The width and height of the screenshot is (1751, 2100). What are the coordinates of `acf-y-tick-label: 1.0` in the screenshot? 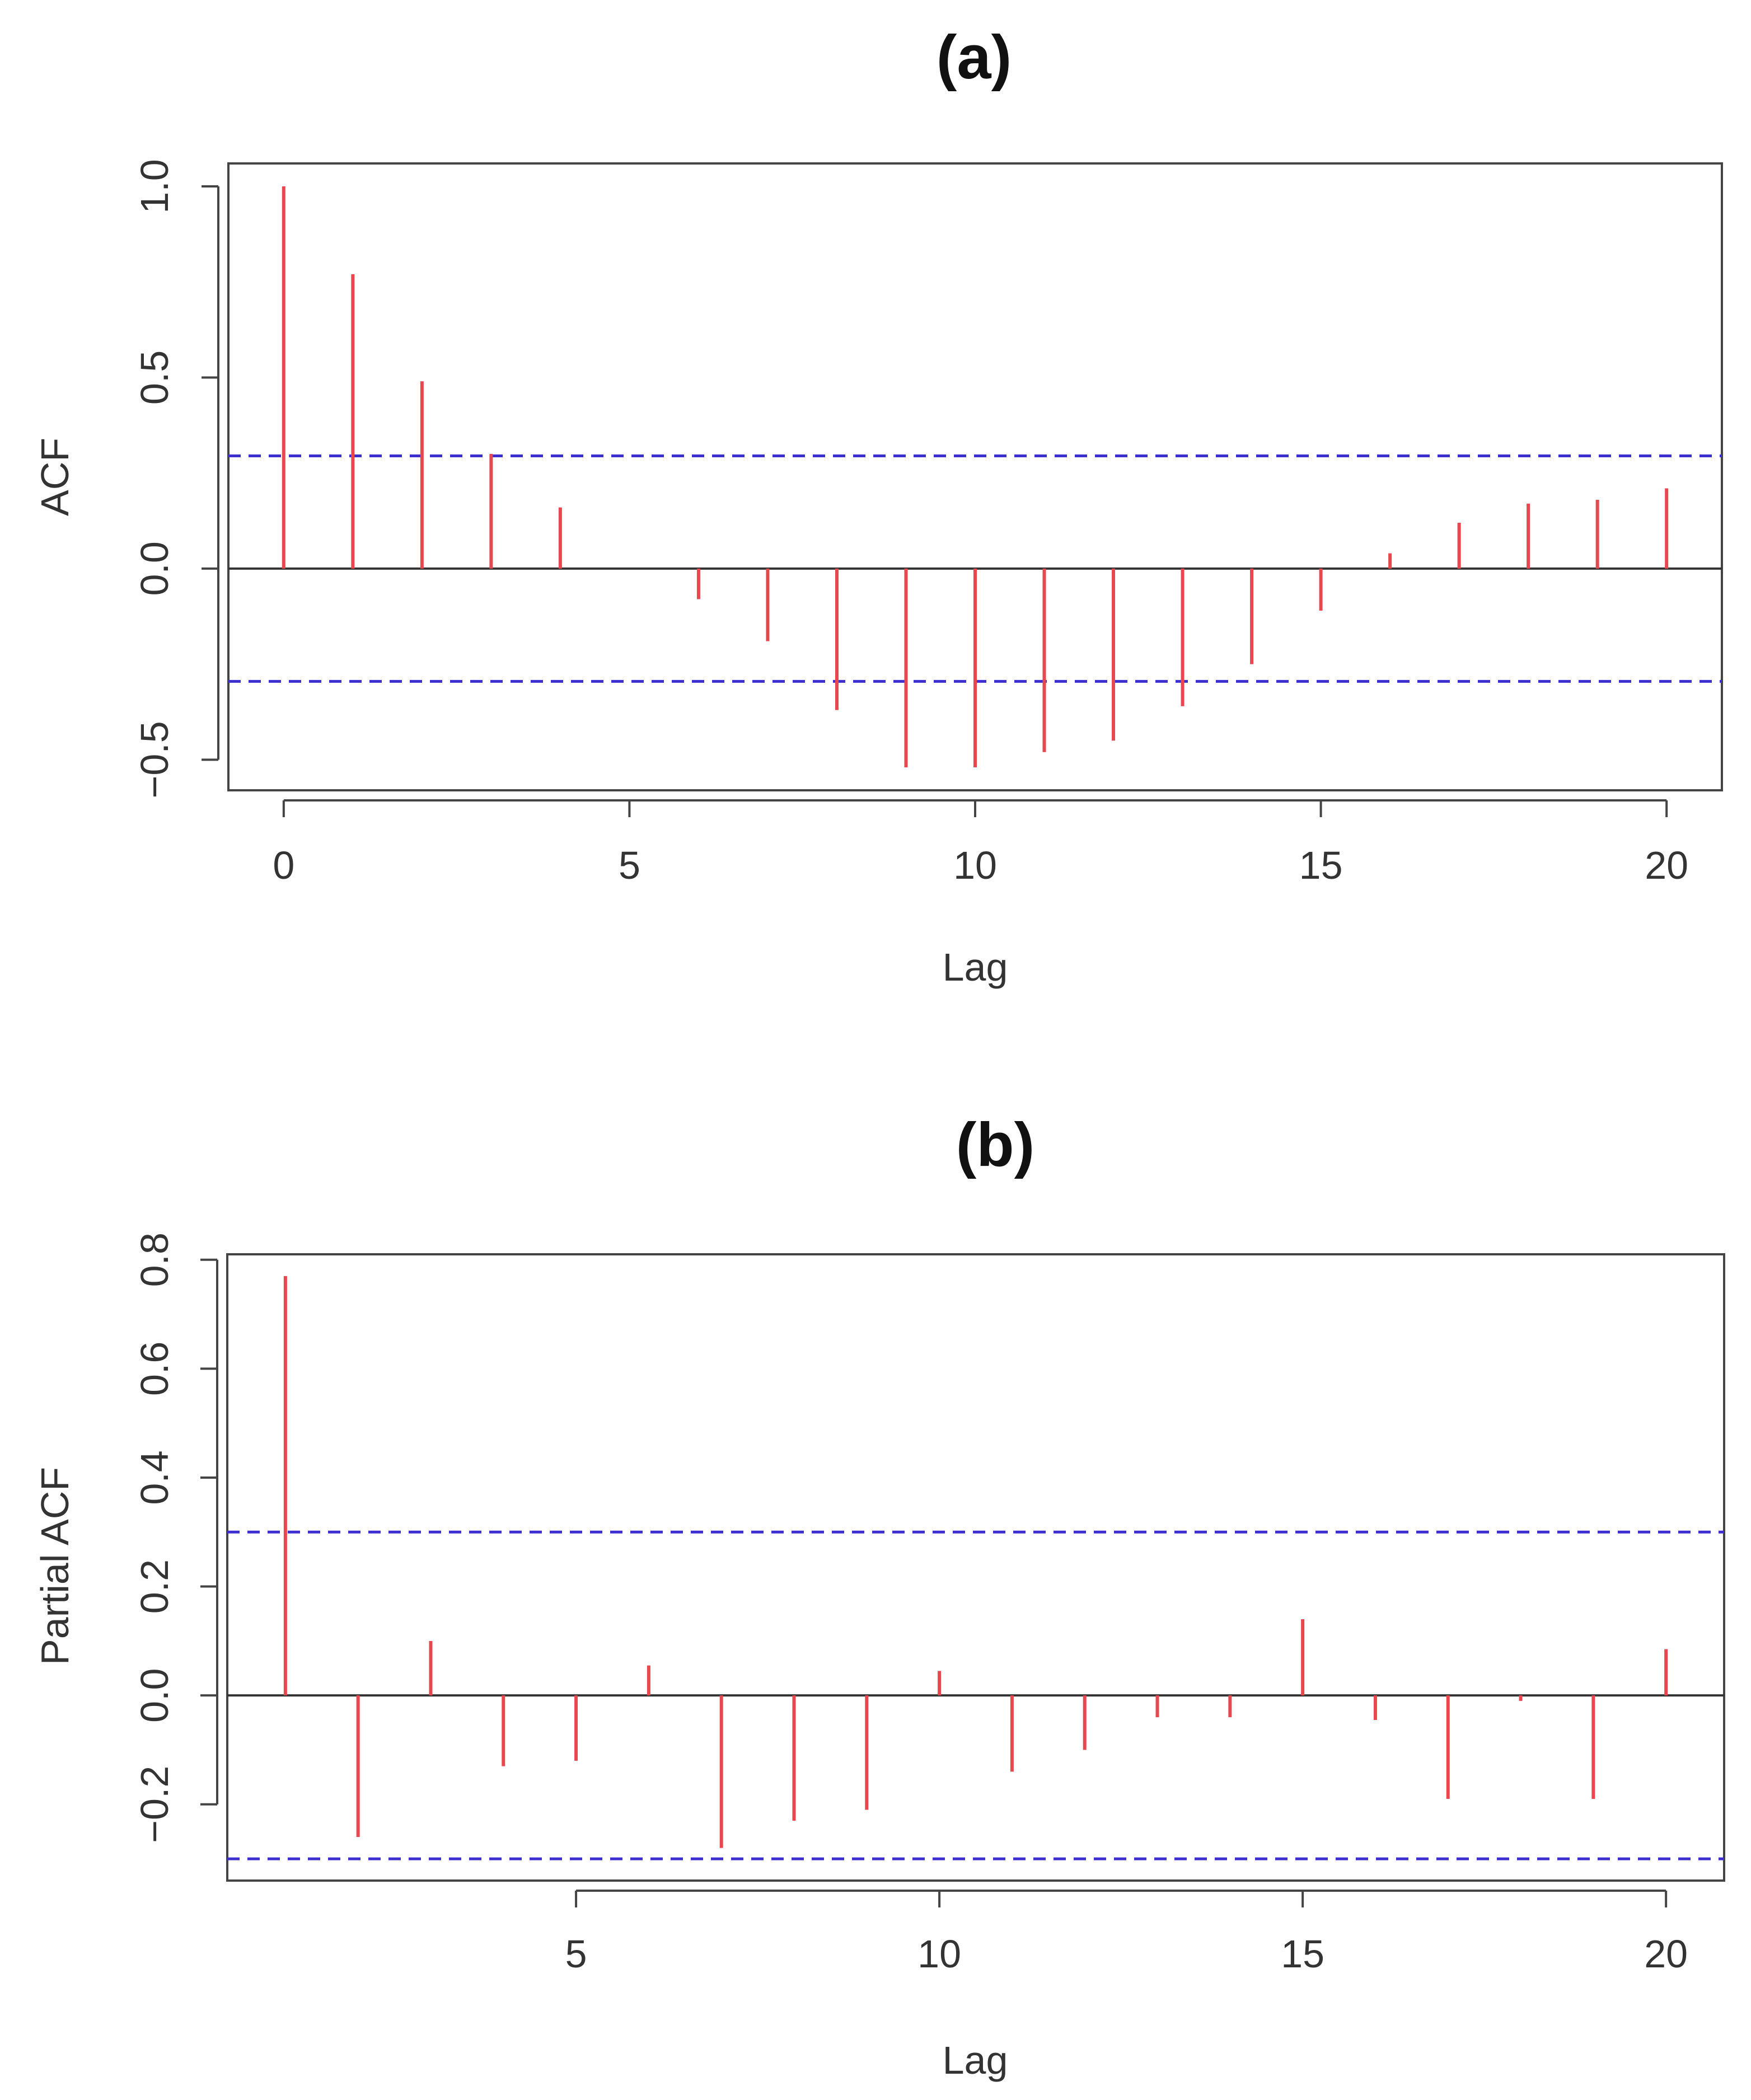 It's located at (154, 186).